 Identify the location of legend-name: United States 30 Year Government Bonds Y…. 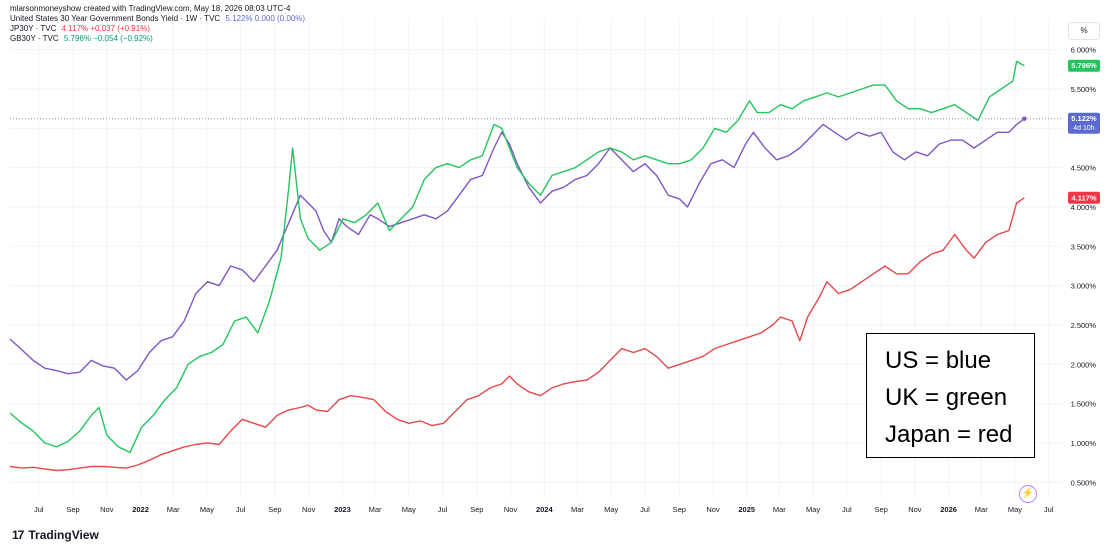
(115, 18).